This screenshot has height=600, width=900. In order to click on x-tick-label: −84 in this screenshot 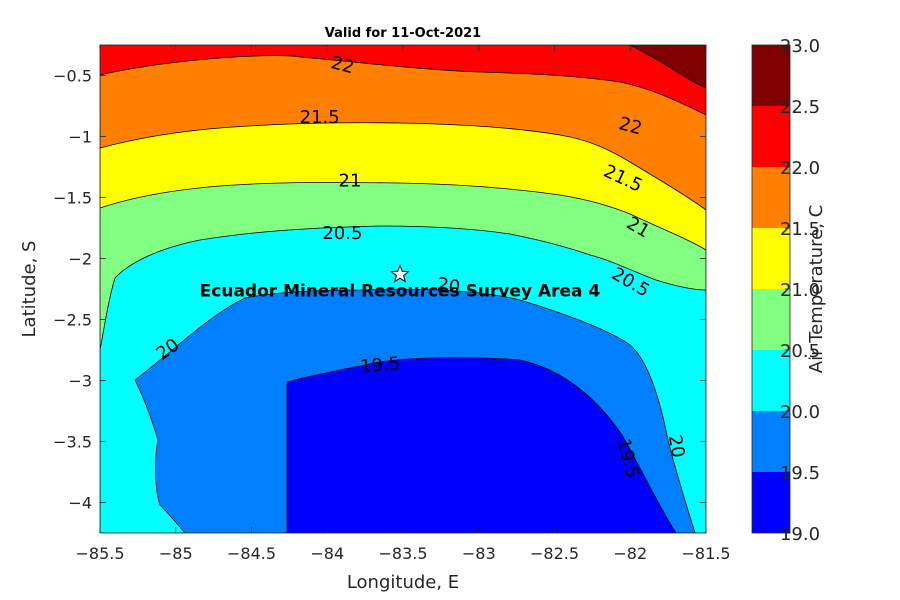, I will do `click(327, 553)`.